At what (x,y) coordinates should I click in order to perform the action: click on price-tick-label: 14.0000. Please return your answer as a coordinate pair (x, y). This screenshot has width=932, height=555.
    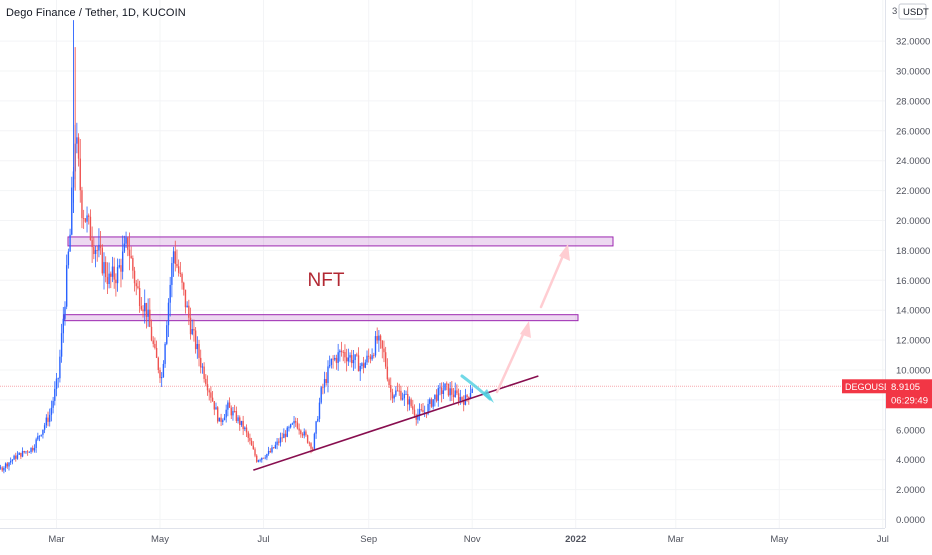
    Looking at the image, I should click on (913, 311).